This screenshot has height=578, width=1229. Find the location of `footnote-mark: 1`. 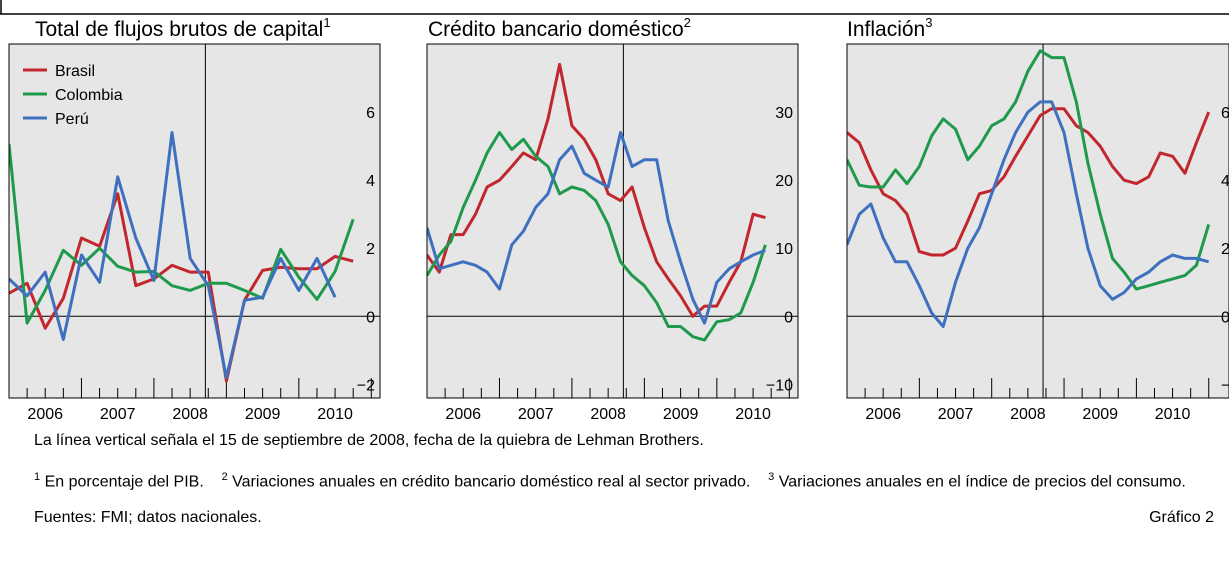

footnote-mark: 1 is located at coordinates (37, 477).